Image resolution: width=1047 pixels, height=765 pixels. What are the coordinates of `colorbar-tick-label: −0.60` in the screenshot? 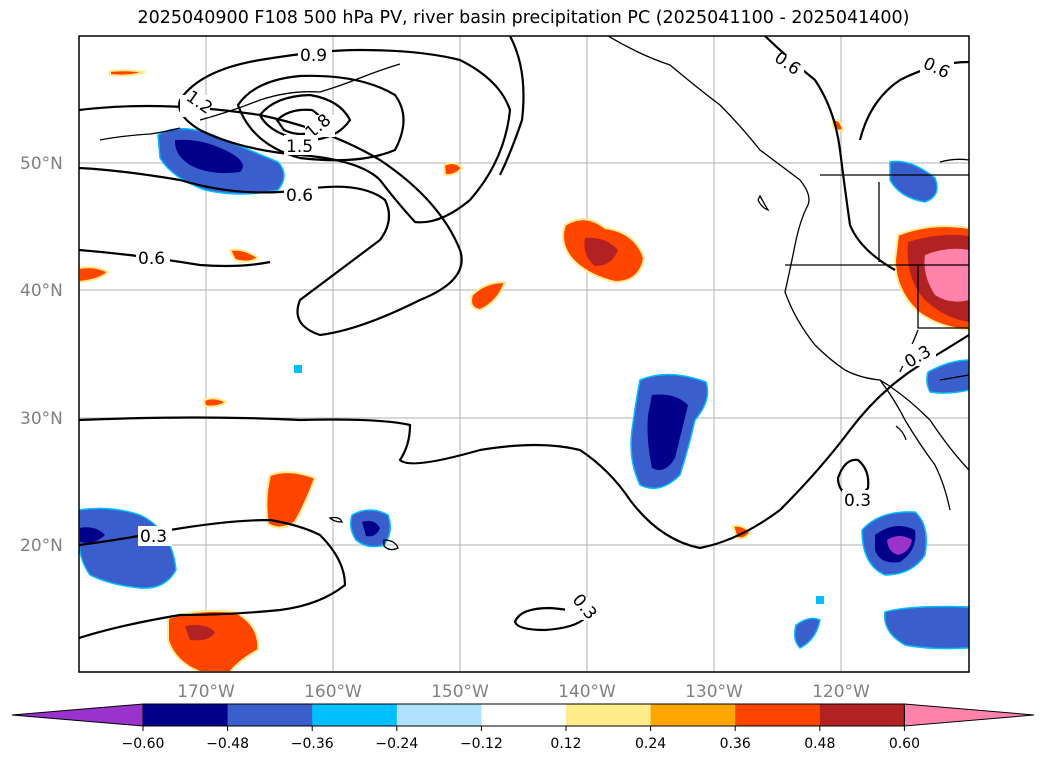 It's located at (143, 744).